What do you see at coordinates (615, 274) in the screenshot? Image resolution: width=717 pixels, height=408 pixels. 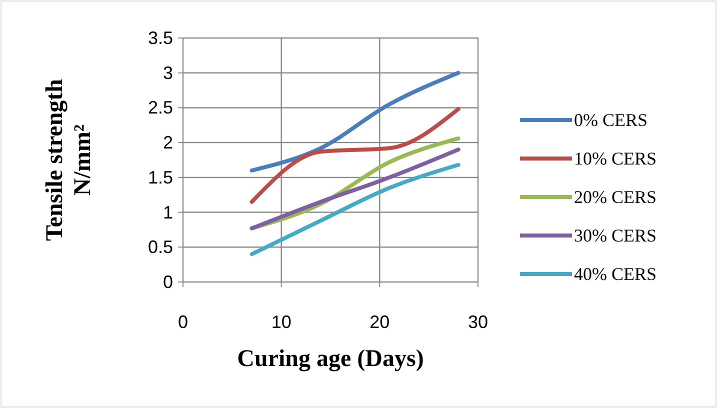 I see `legend-label: 40% CERS` at bounding box center [615, 274].